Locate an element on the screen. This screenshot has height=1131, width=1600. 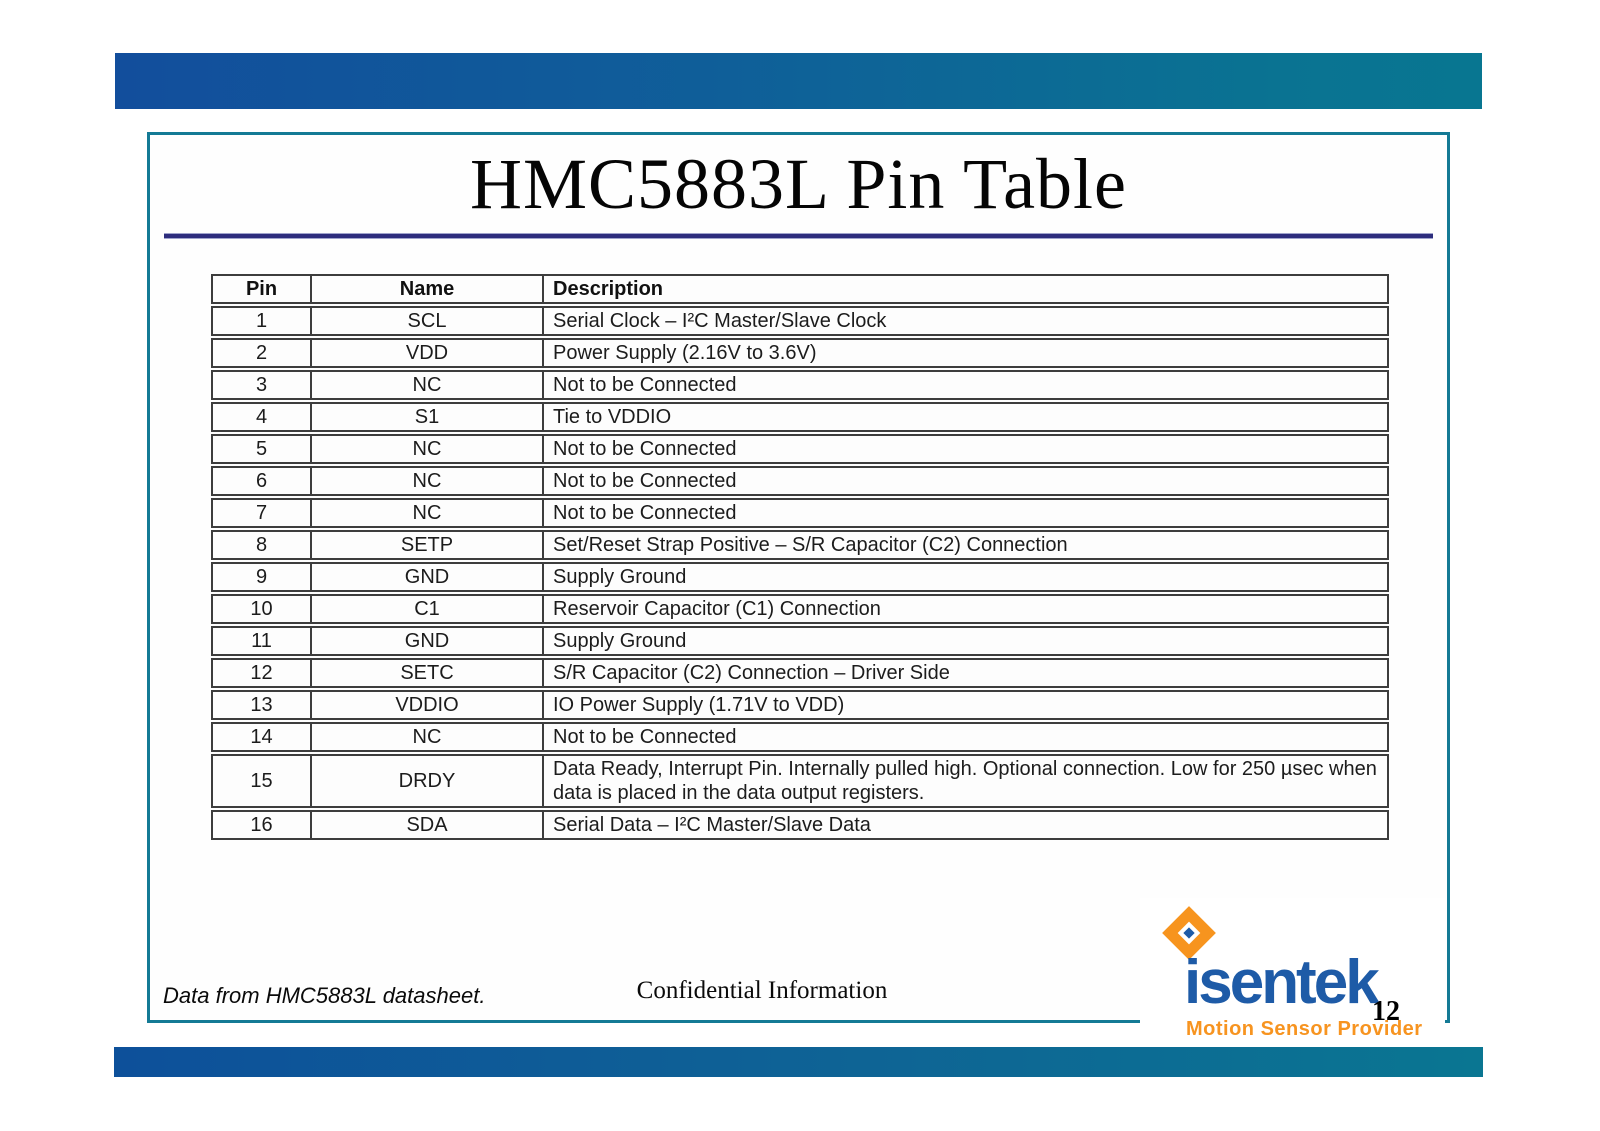
page-title: HMC5883L Pin Table is located at coordinates (798, 184).